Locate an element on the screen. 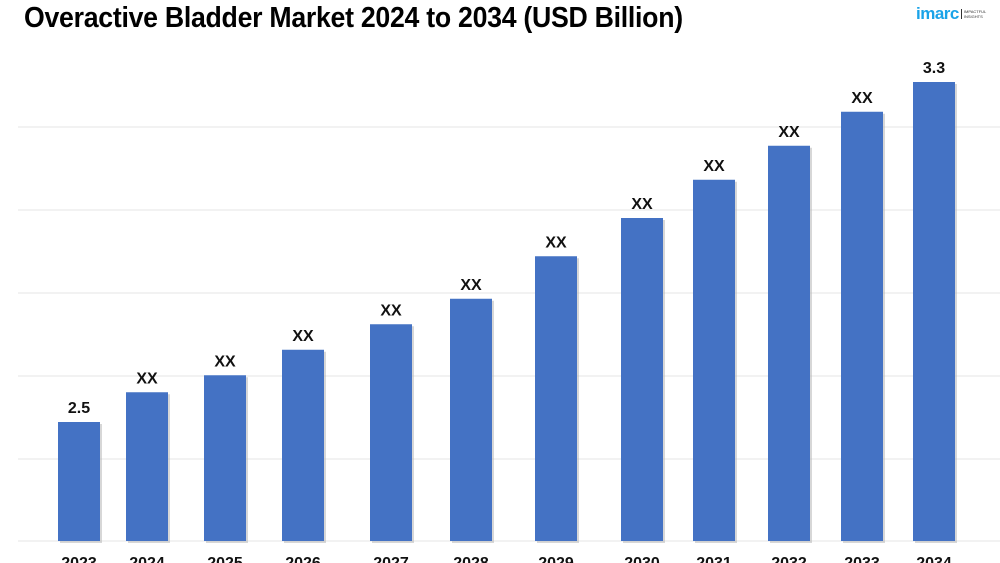 The height and width of the screenshot is (563, 1000). bar-2026 is located at coordinates (303, 445).